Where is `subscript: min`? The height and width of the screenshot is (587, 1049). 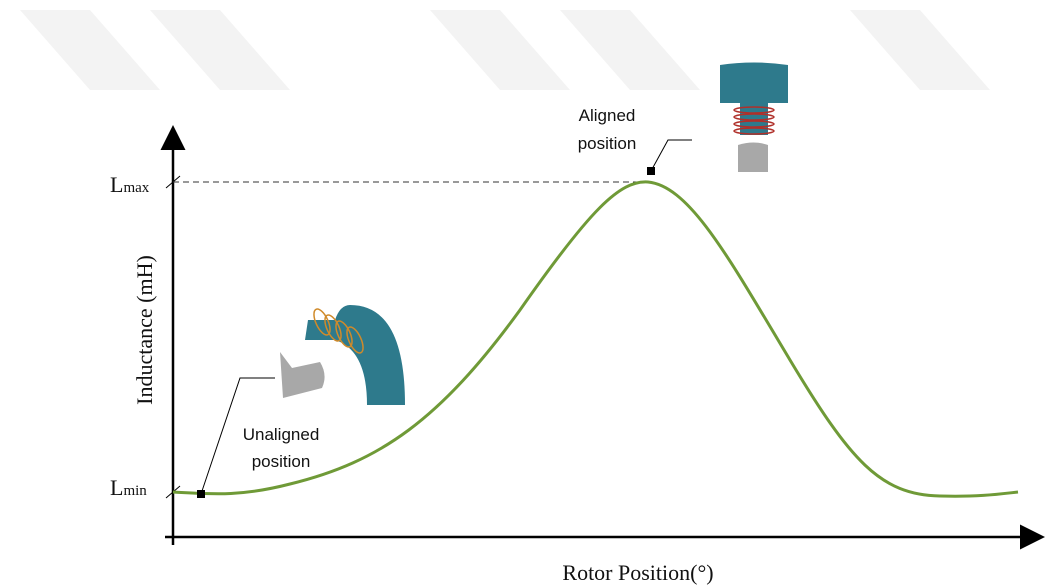 subscript: min is located at coordinates (135, 491).